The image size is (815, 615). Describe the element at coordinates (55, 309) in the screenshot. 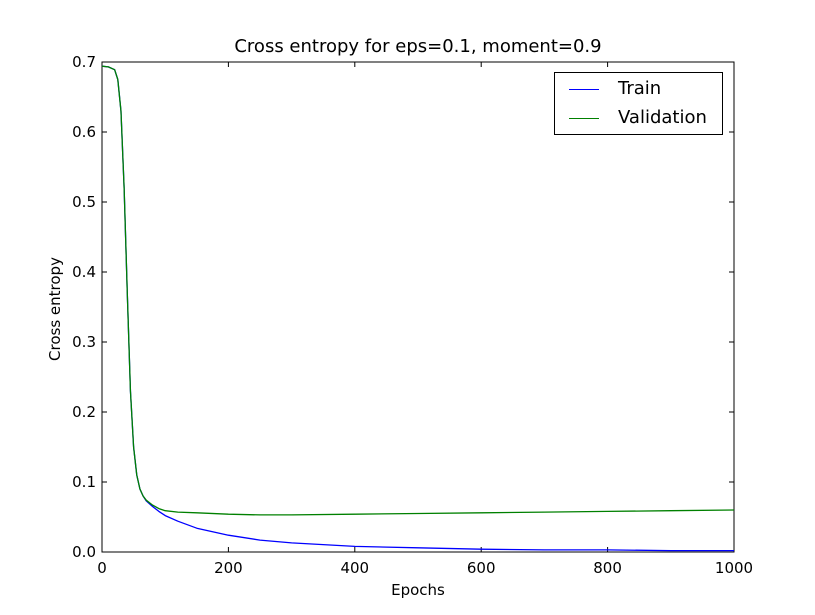

I see `y-axis-label: Cross entropy` at that location.